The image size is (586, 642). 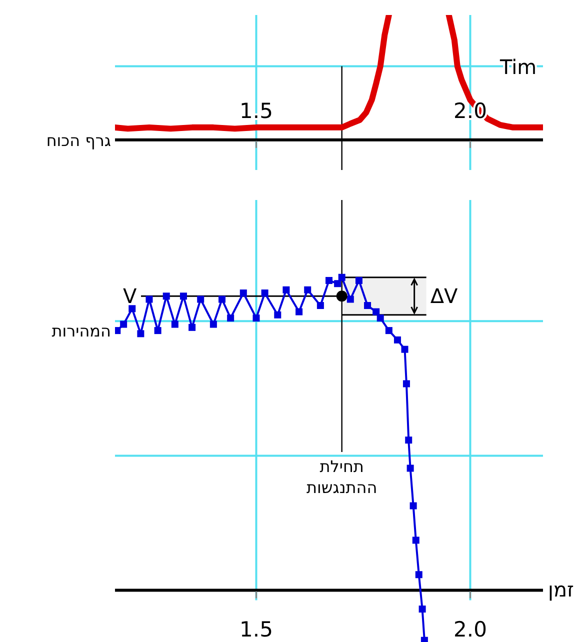 What do you see at coordinates (561, 589) in the screenshot?
I see `x-axis-title: זמן` at bounding box center [561, 589].